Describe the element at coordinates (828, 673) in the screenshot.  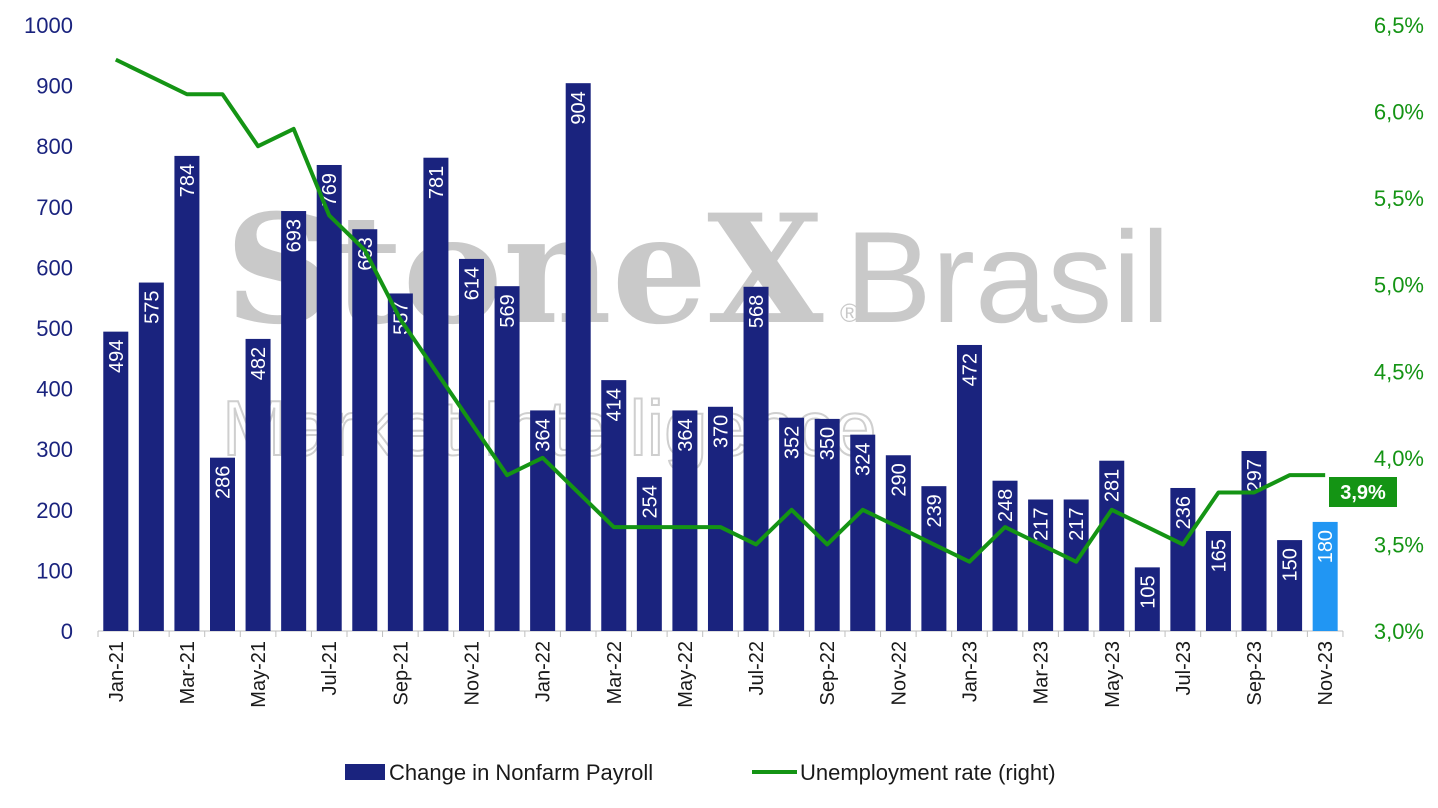
I see `x-tick-label: Sep-22` at that location.